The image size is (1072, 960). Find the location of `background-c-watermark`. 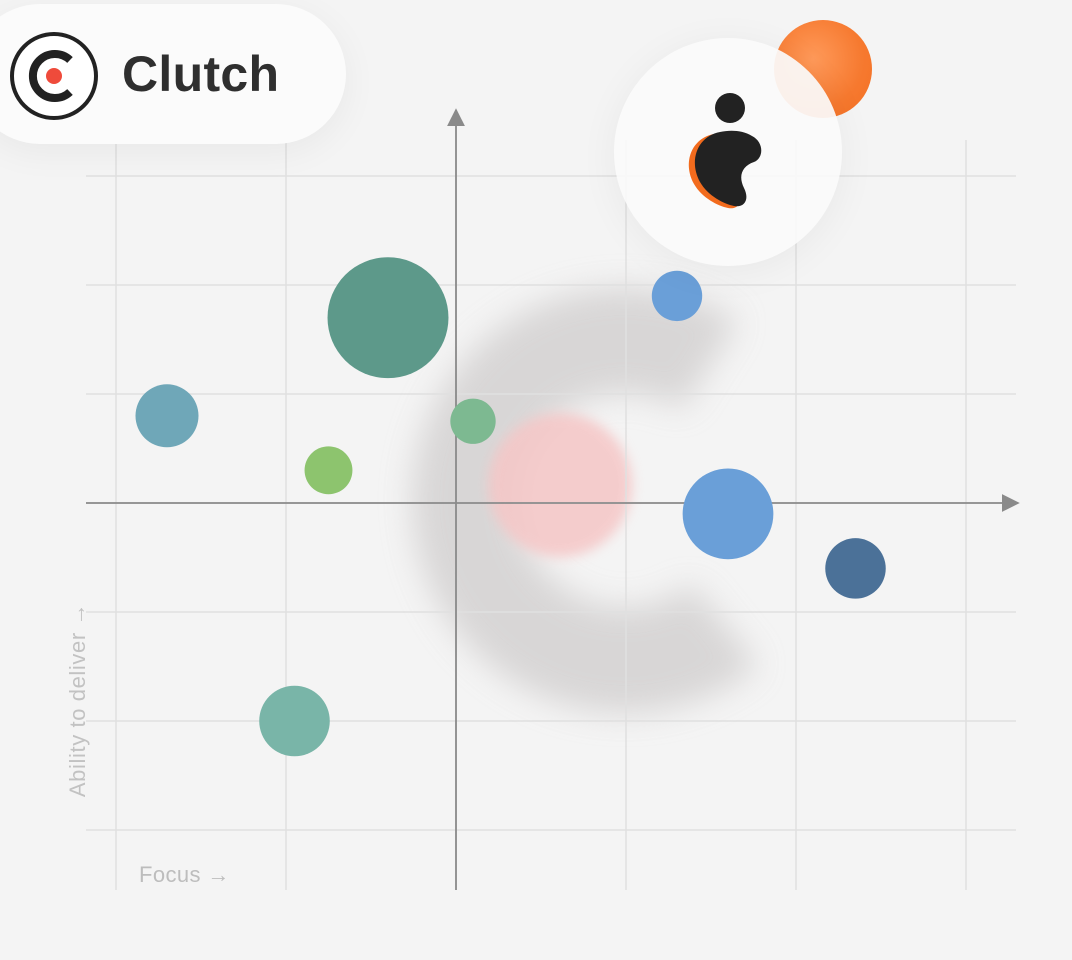

background-c-watermark is located at coordinates (585, 500).